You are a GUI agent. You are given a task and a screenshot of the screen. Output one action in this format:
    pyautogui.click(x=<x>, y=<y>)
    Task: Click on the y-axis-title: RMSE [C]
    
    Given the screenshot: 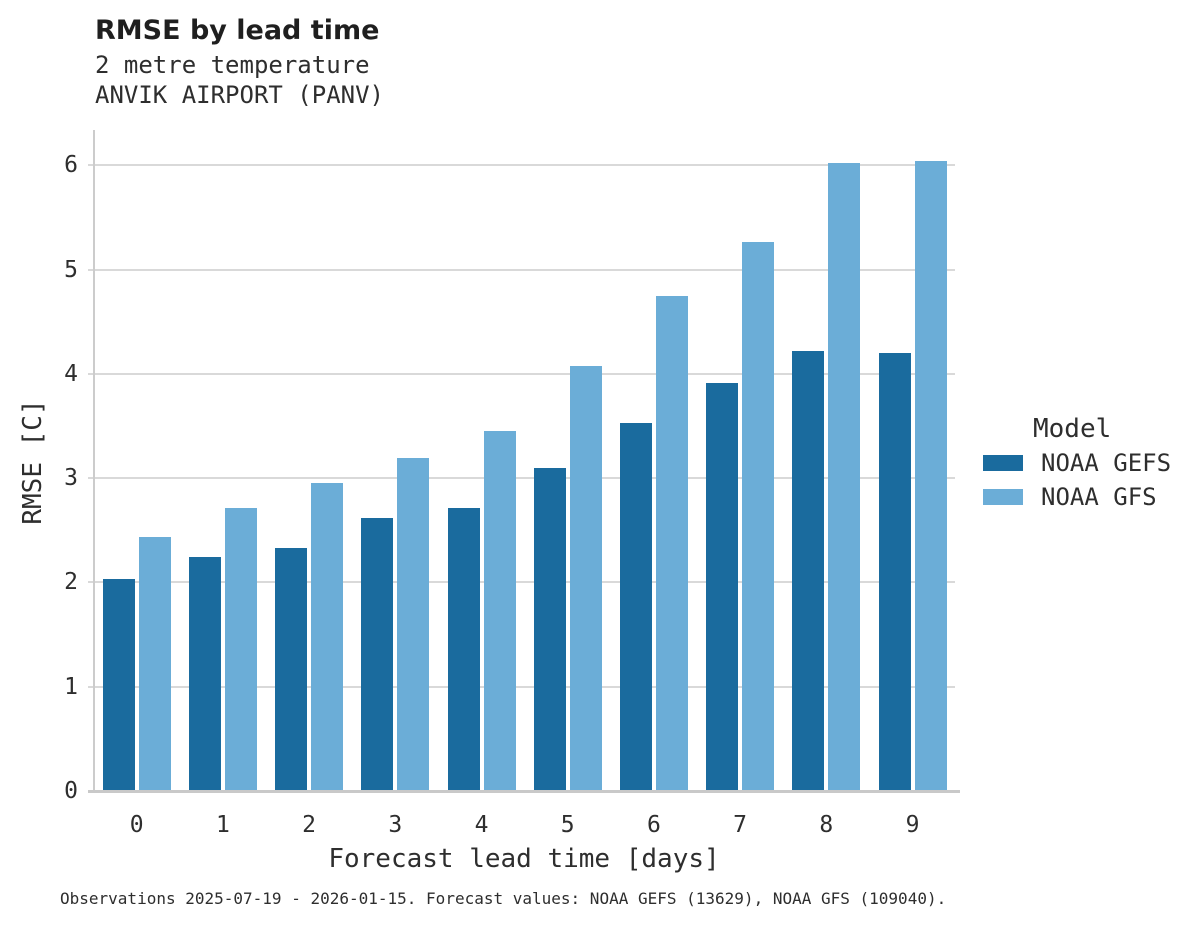 What is the action you would take?
    pyautogui.click(x=33, y=462)
    